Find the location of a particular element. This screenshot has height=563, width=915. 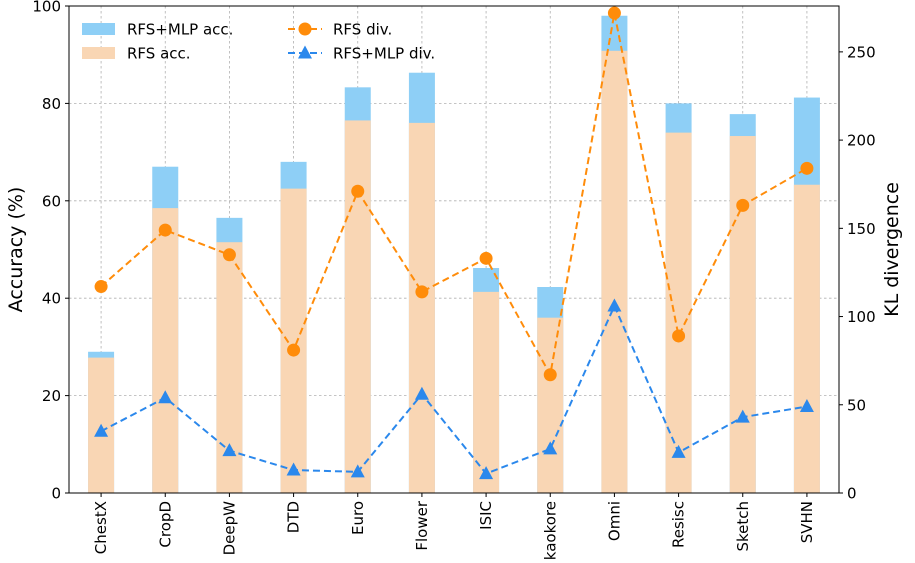

y2-tick-label: 0 is located at coordinates (852, 494).